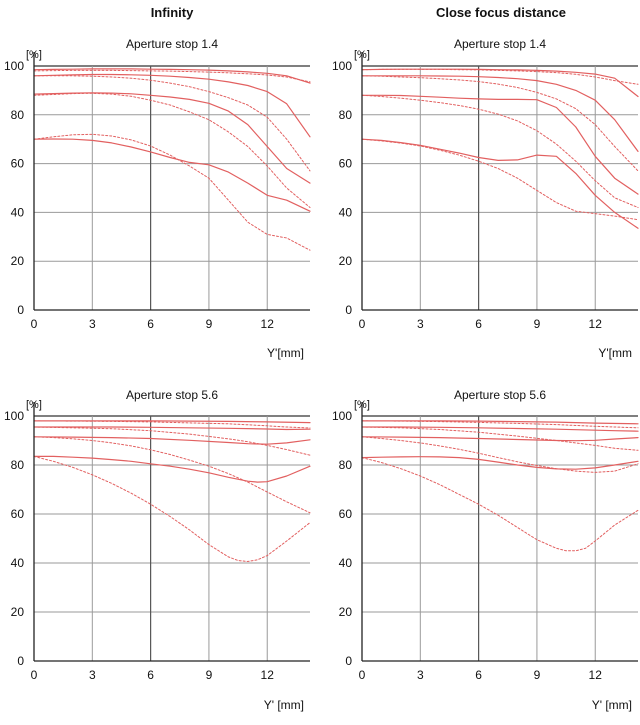 Image resolution: width=640 pixels, height=725 pixels. What do you see at coordinates (172, 12) in the screenshot?
I see `column-title-infinity: Infinity` at bounding box center [172, 12].